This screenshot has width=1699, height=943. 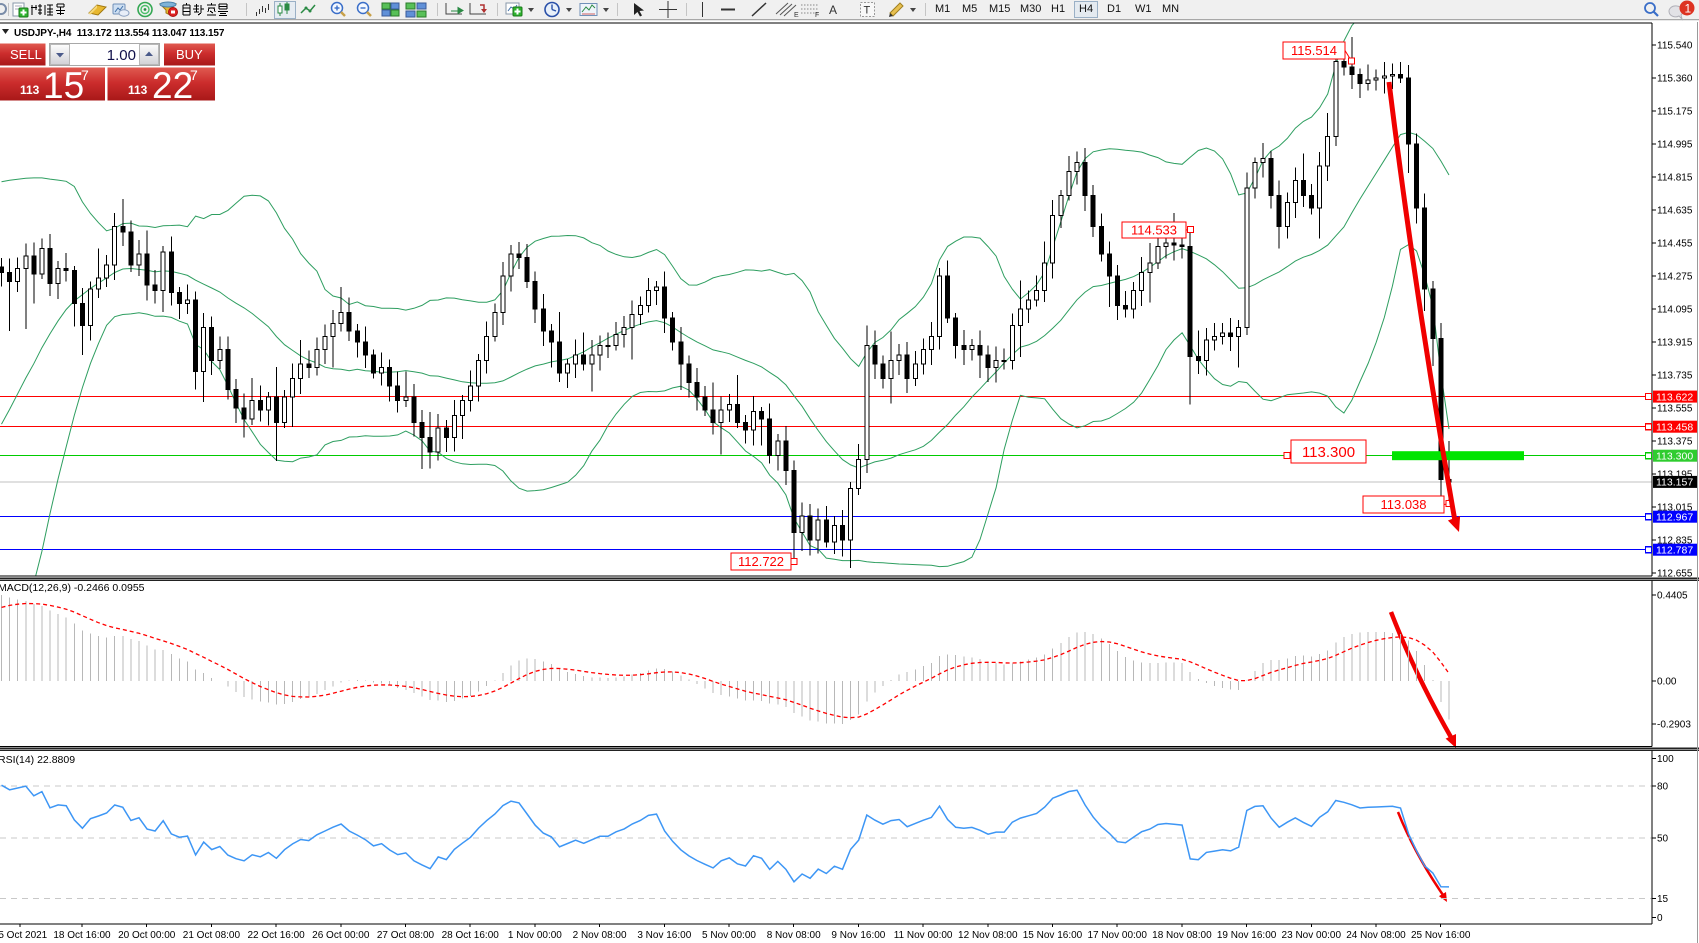 What do you see at coordinates (664, 935) in the screenshot?
I see `svg-text: 3 Nov 16:00` at bounding box center [664, 935].